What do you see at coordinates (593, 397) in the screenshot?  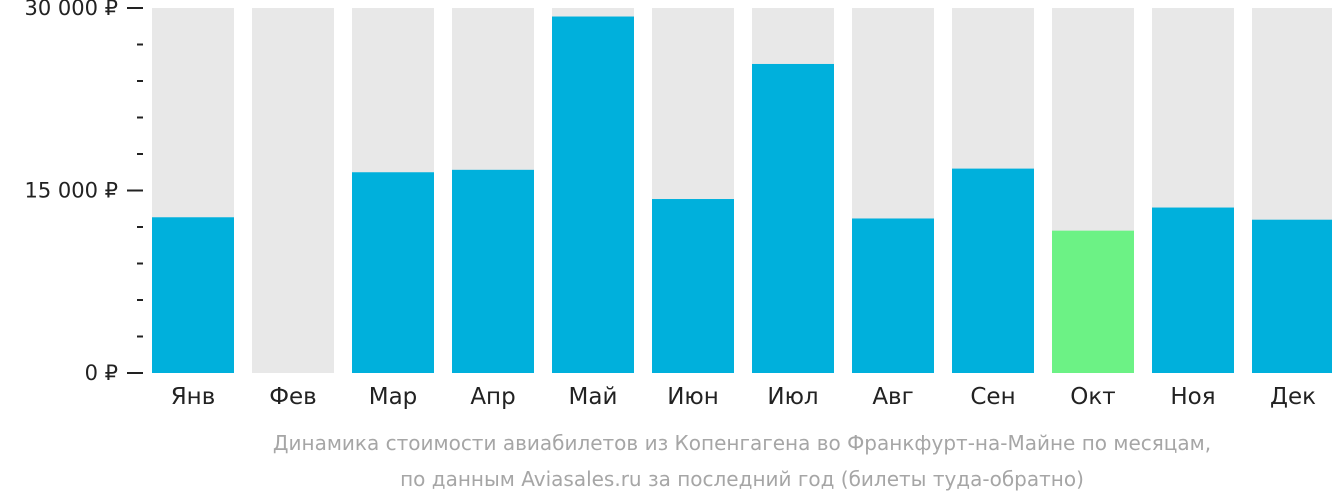 I see `x-tick-label: Май` at bounding box center [593, 397].